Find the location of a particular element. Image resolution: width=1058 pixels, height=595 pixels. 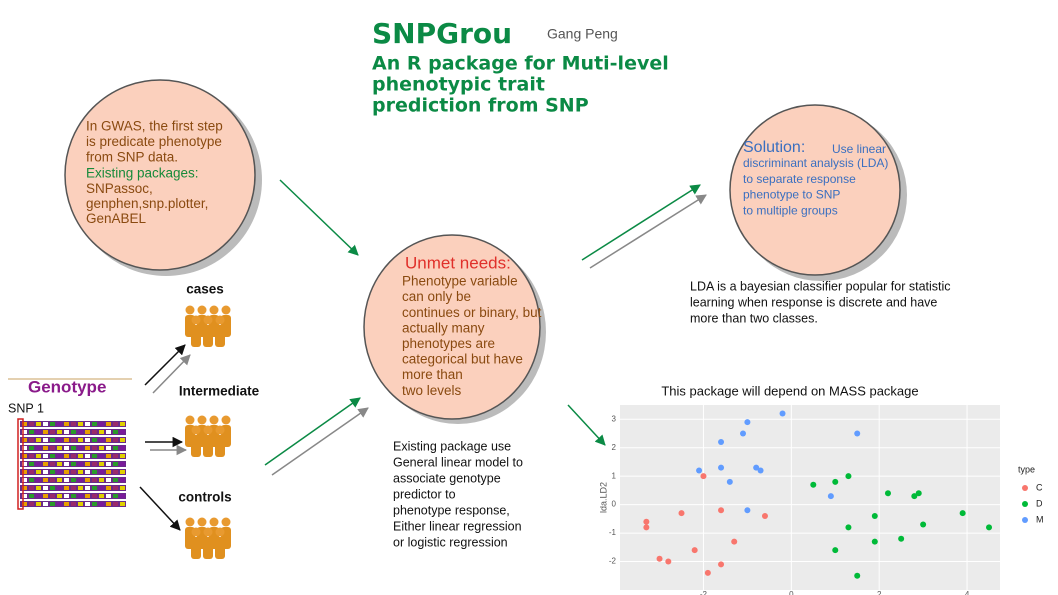

legend-title: type is located at coordinates (1026, 469).